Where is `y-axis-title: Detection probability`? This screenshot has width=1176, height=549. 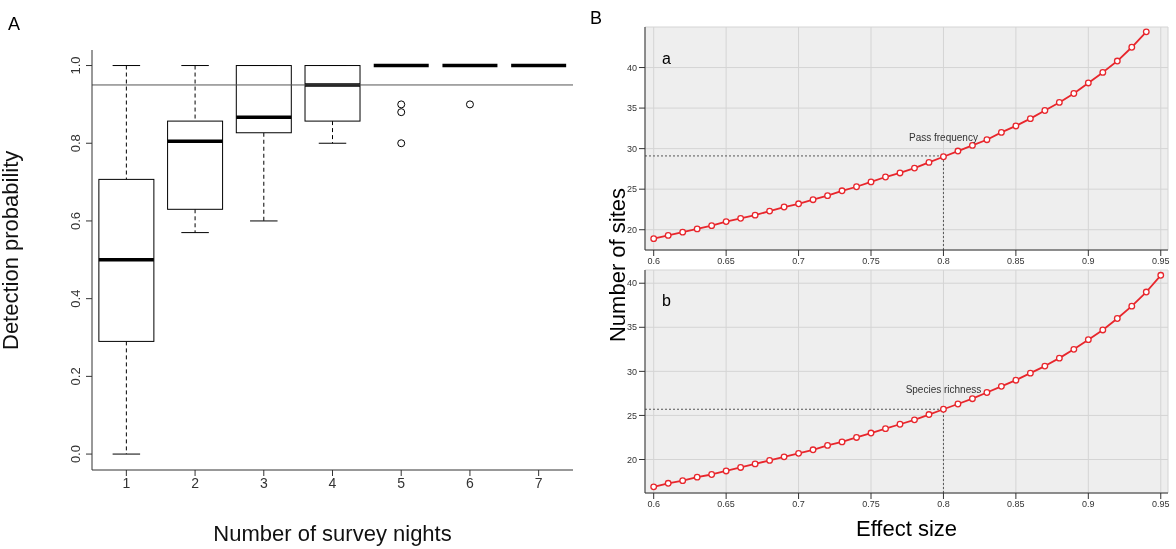
y-axis-title: Detection probability is located at coordinates (11, 250).